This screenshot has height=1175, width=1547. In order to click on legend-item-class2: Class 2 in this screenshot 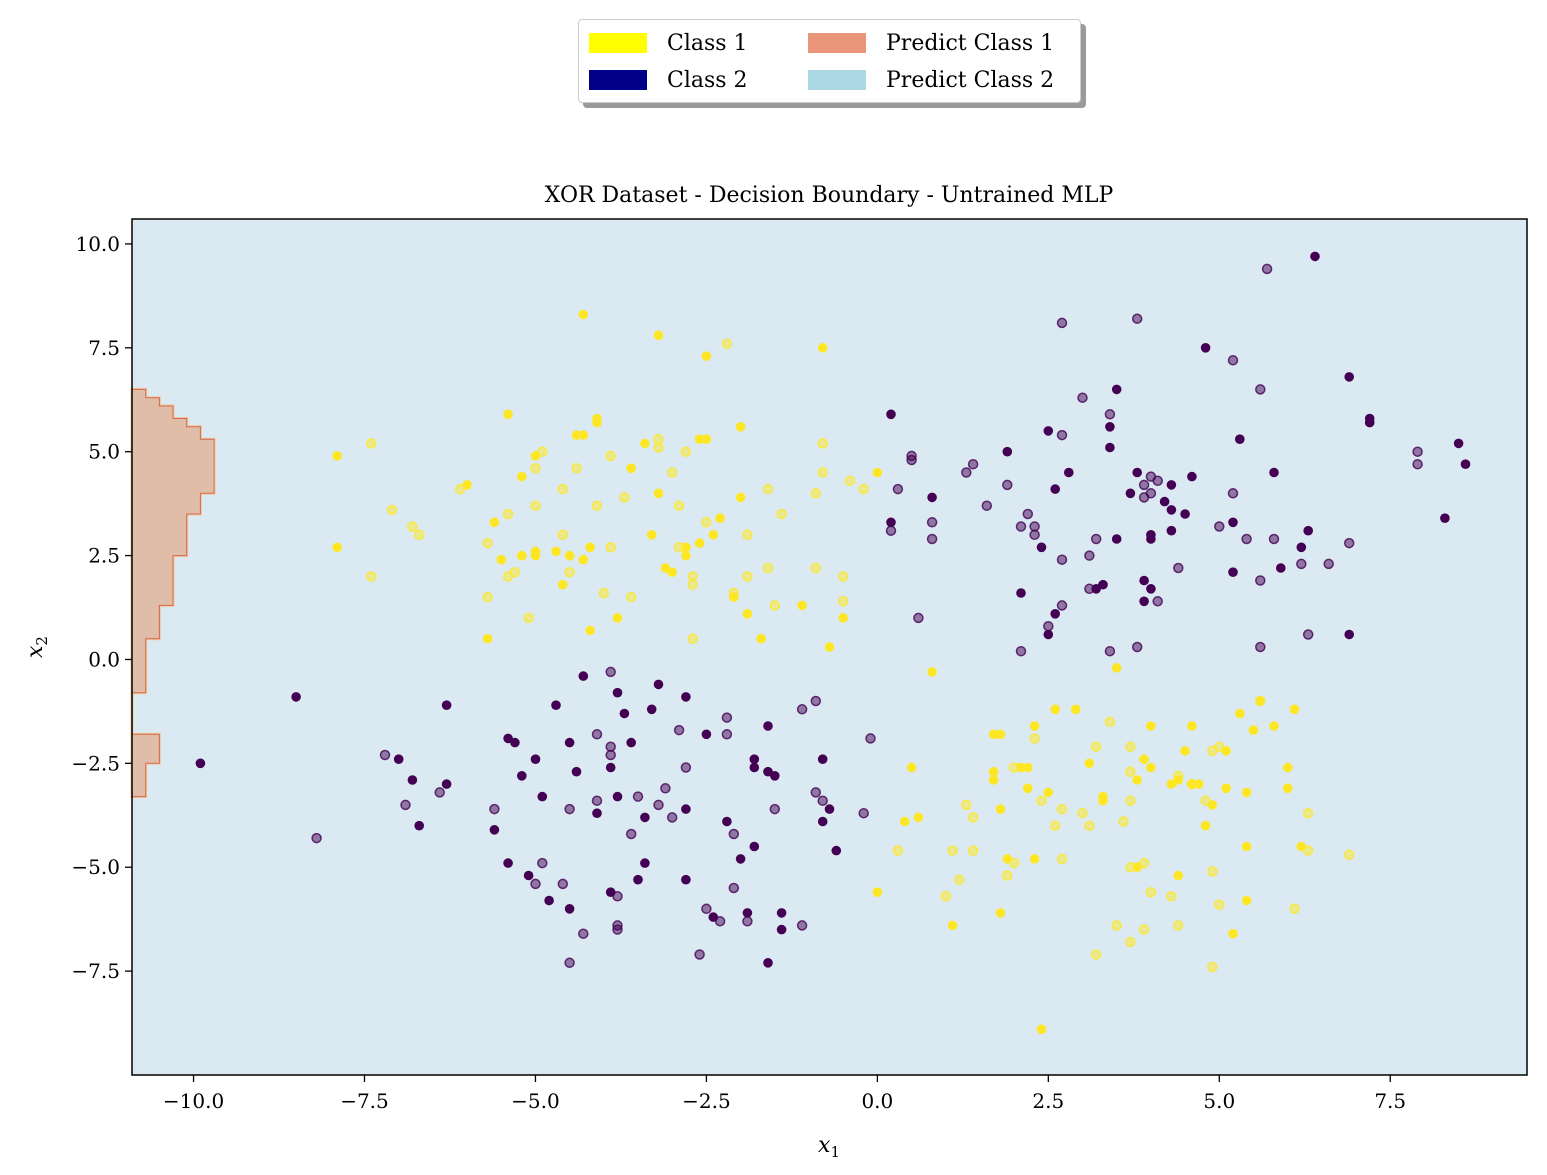, I will do `click(668, 80)`.